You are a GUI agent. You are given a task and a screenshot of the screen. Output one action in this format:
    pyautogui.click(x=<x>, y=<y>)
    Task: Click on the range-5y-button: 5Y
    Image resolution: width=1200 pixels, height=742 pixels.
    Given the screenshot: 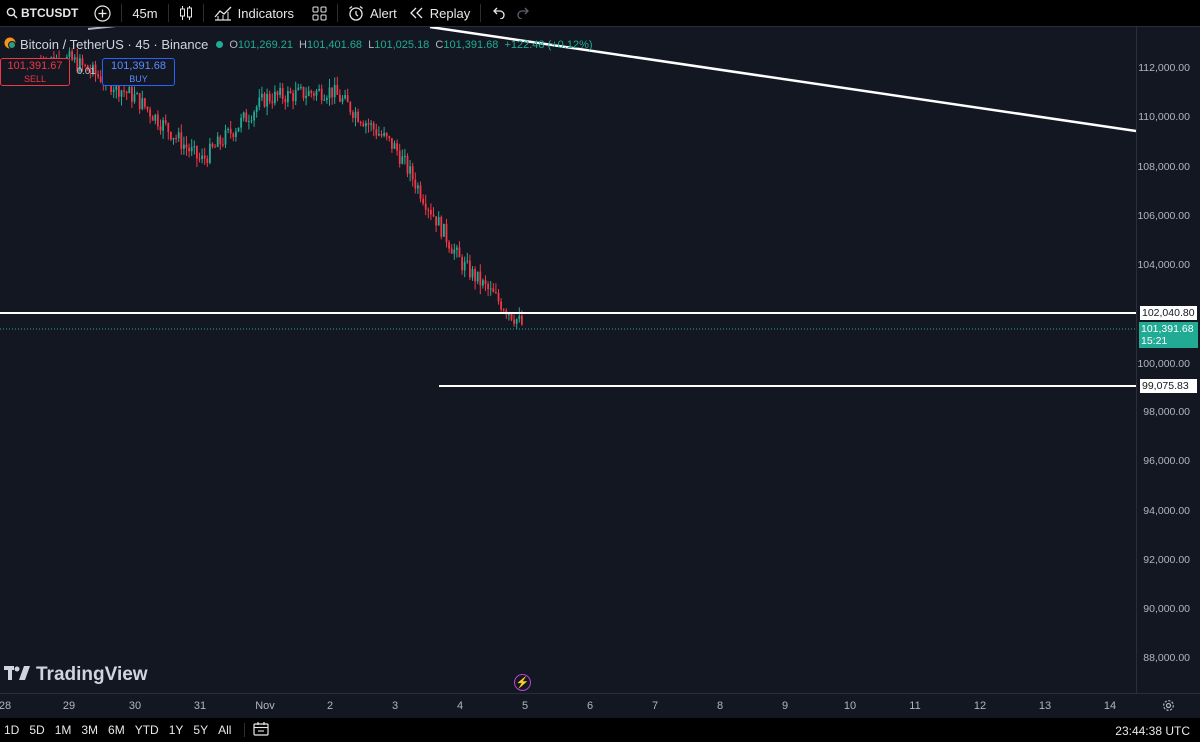 What is the action you would take?
    pyautogui.click(x=201, y=730)
    